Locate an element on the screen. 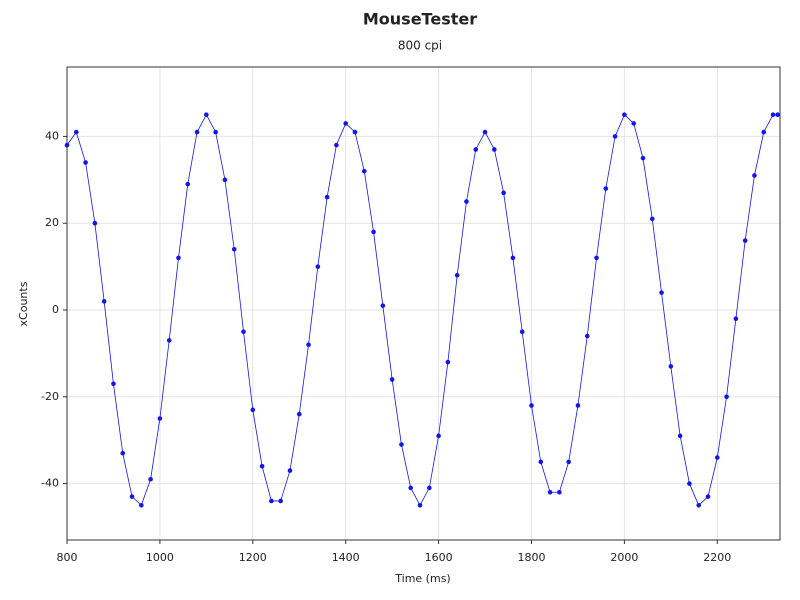  x-axis-label: Time (ms) is located at coordinates (422, 578).